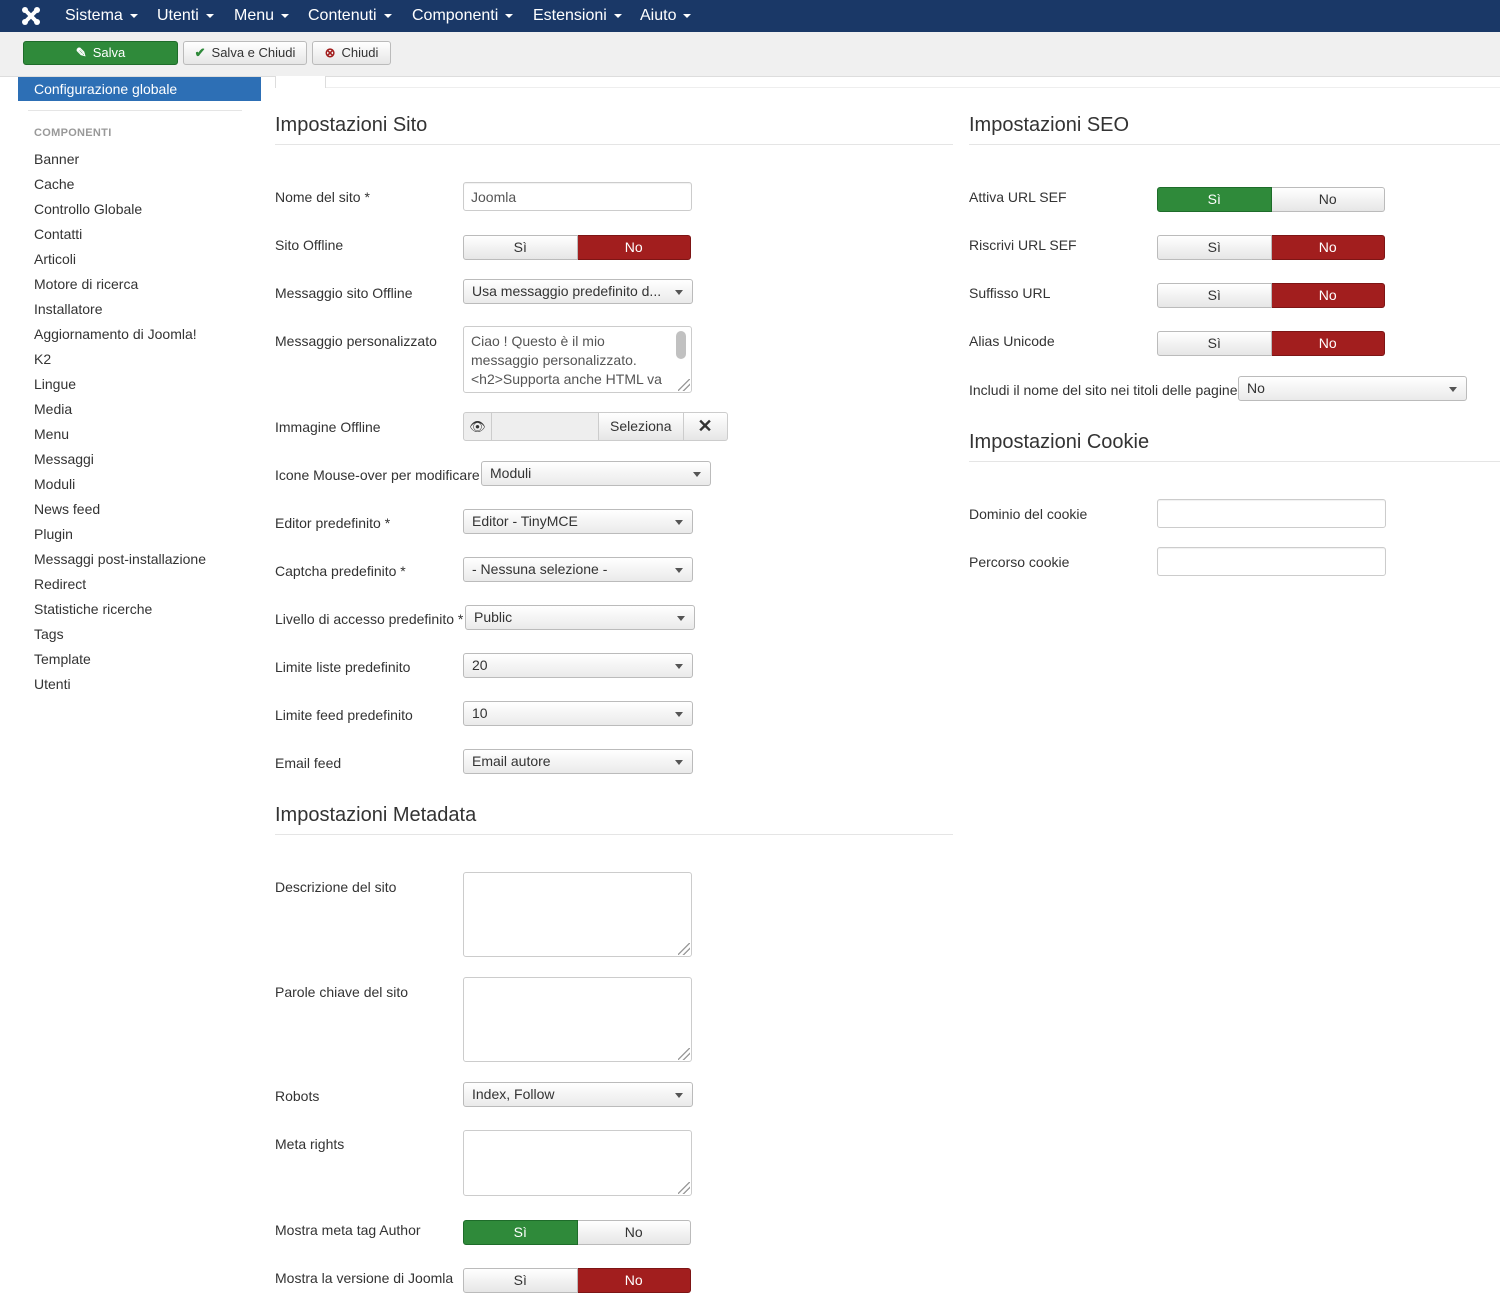 This screenshot has height=1306, width=1500. I want to click on offline-message-label: Messaggio sito Offline, so click(344, 293).